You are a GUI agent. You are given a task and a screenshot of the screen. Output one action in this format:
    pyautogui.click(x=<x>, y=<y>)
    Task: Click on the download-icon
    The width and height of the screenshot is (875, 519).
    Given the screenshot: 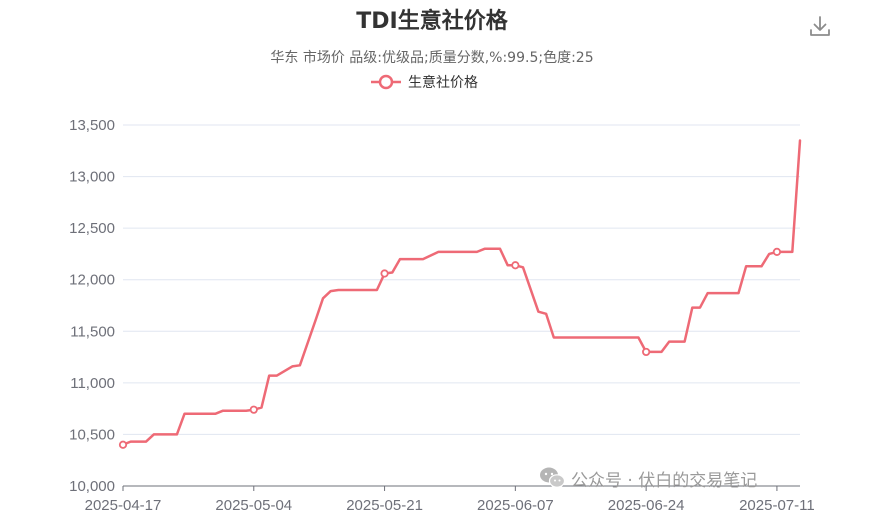 What is the action you would take?
    pyautogui.click(x=820, y=26)
    